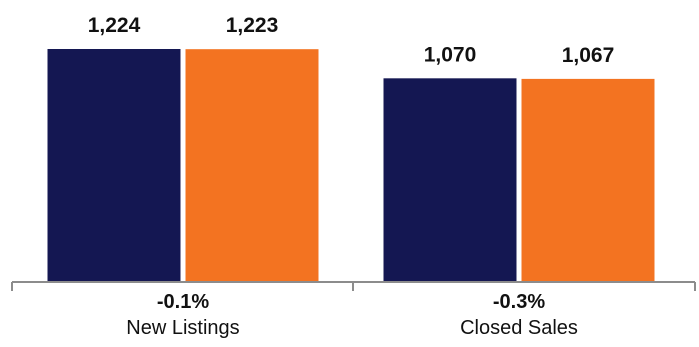 This screenshot has width=699, height=347. What do you see at coordinates (183, 302) in the screenshot?
I see `change-label: -0.1%` at bounding box center [183, 302].